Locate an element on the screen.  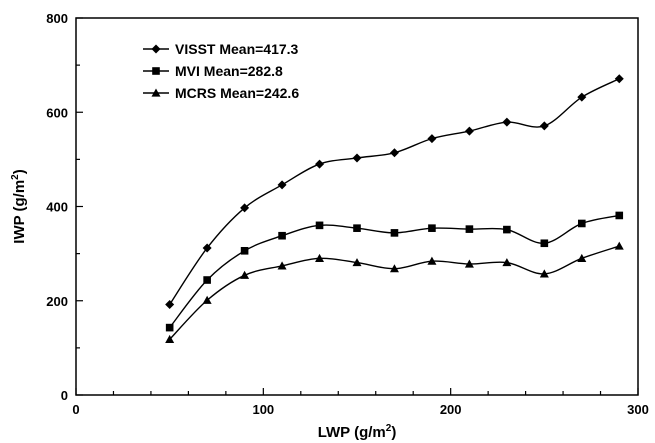
y-tick-label: 600 is located at coordinates (57, 112).